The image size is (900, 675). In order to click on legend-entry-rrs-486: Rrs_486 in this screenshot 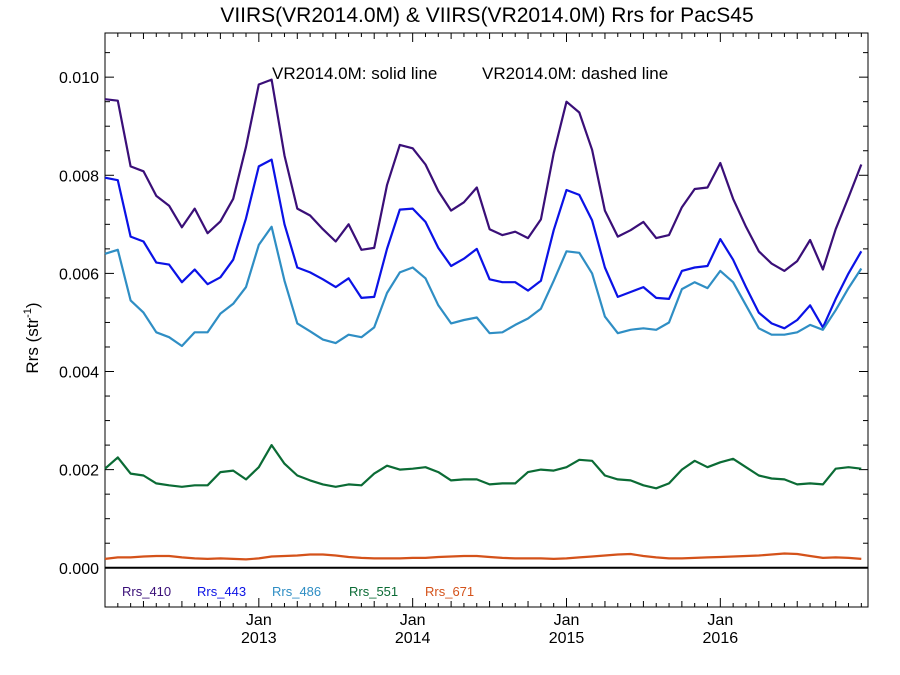, I will do `click(296, 591)`.